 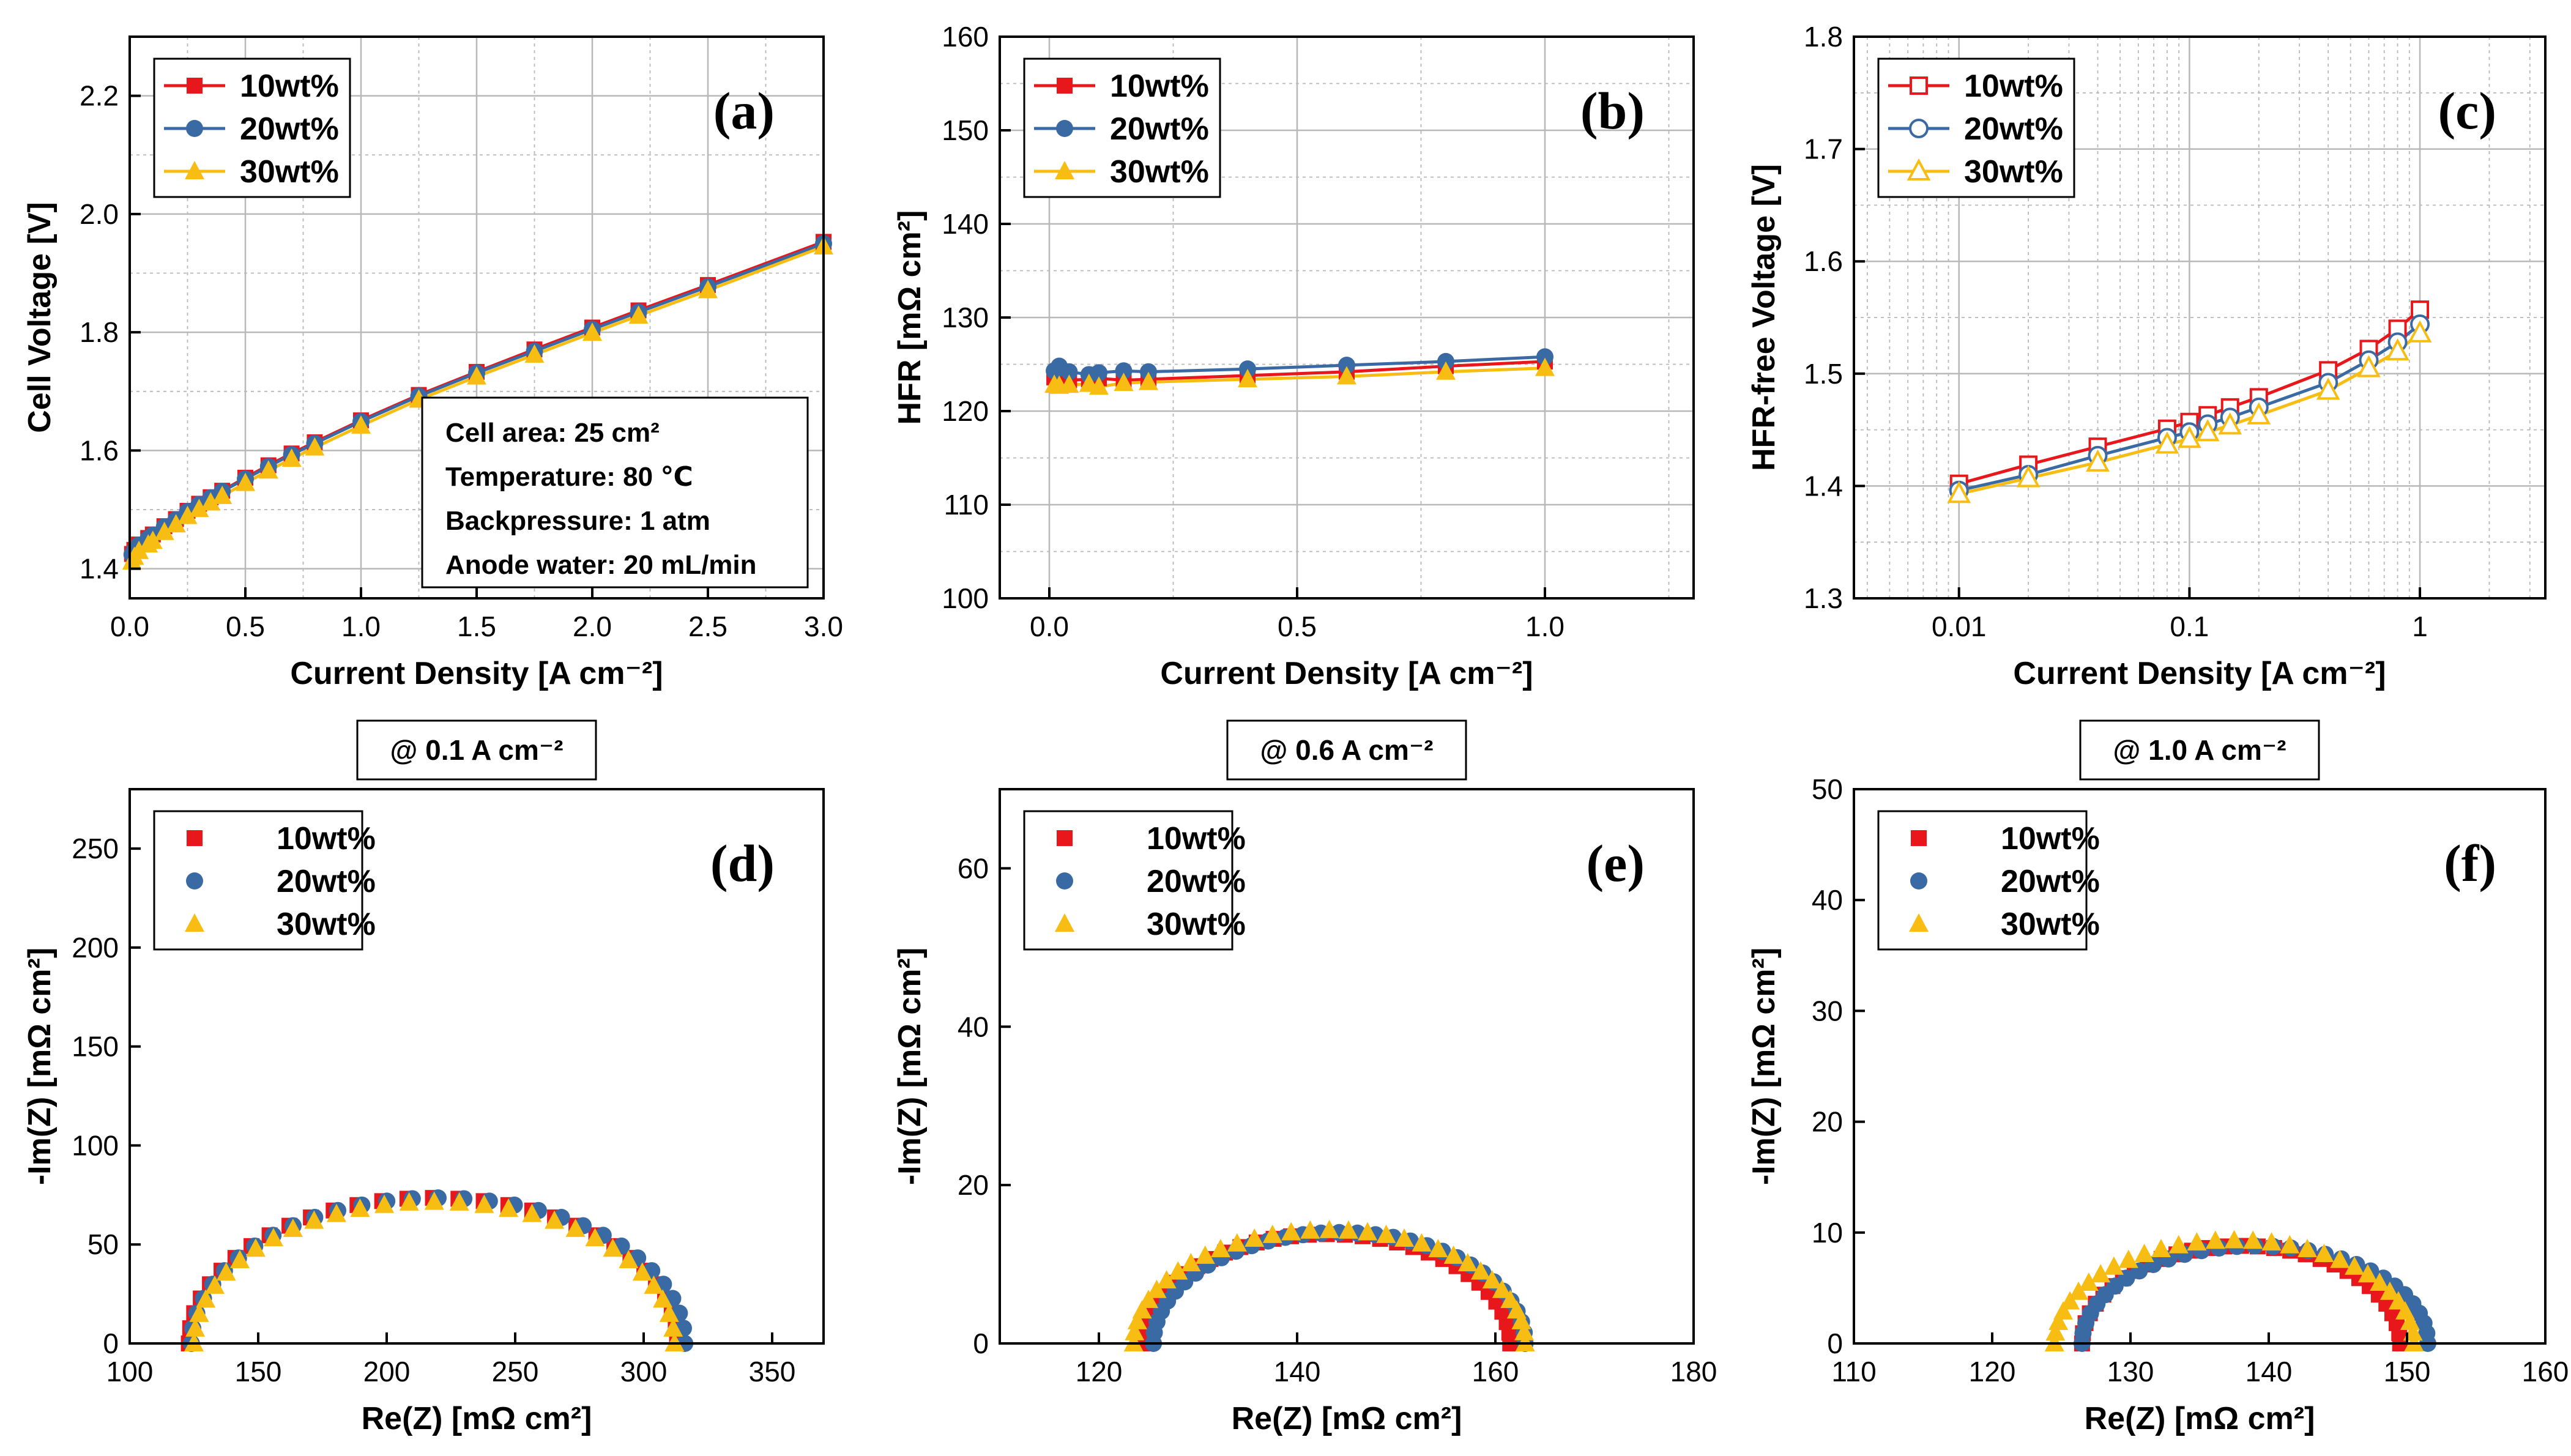 What do you see at coordinates (2190, 626) in the screenshot?
I see `x-tick-label: 0.1` at bounding box center [2190, 626].